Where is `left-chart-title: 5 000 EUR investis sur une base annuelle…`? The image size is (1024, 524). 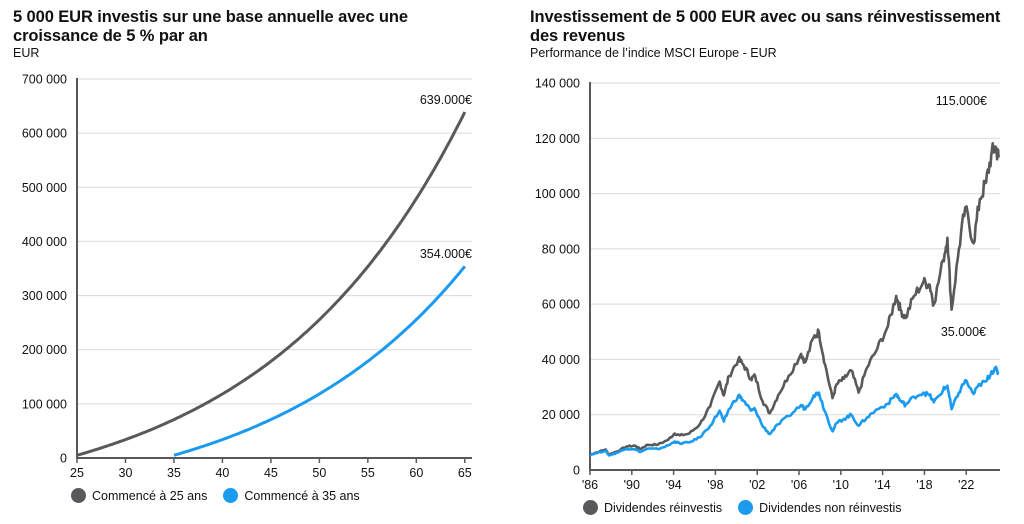
left-chart-title: 5 000 EUR investis sur une base annuelle… is located at coordinates (210, 26).